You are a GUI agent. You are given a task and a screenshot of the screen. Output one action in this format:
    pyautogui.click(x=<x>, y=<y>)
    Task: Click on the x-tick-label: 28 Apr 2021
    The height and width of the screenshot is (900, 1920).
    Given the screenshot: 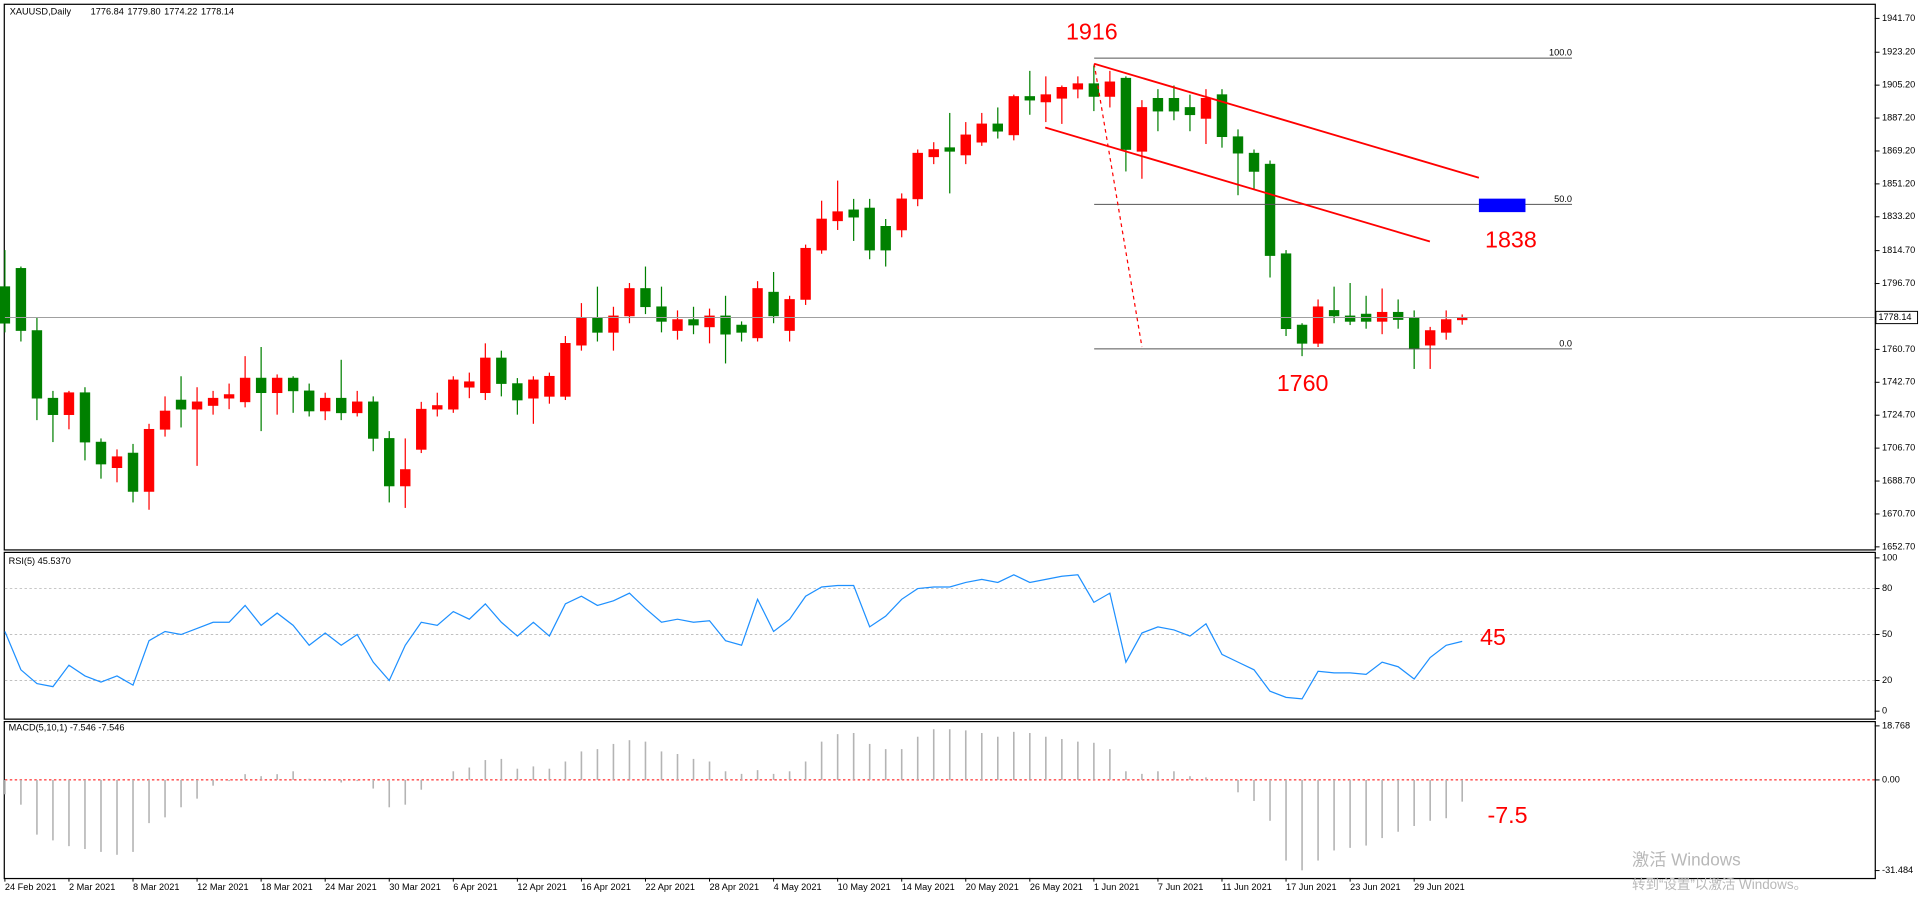 What is the action you would take?
    pyautogui.click(x=735, y=887)
    